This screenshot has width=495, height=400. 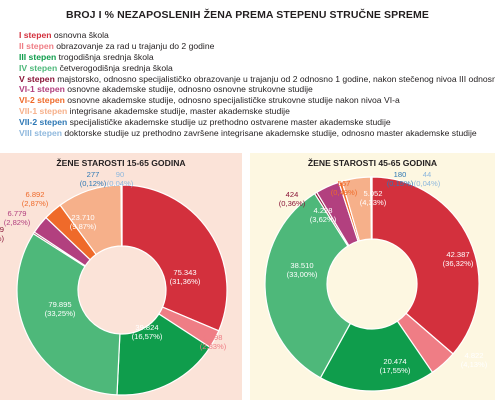 What do you see at coordinates (395, 370) in the screenshot?
I see `slice-percent-label: (17,55%)` at bounding box center [395, 370].